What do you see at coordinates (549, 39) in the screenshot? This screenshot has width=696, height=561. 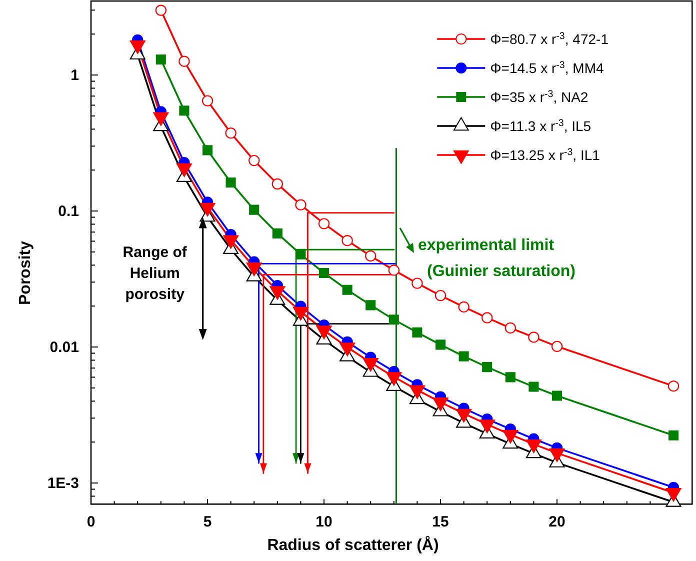 I see `legend-label: Φ=80.7 x r$^{-3}$, 472-1` at bounding box center [549, 39].